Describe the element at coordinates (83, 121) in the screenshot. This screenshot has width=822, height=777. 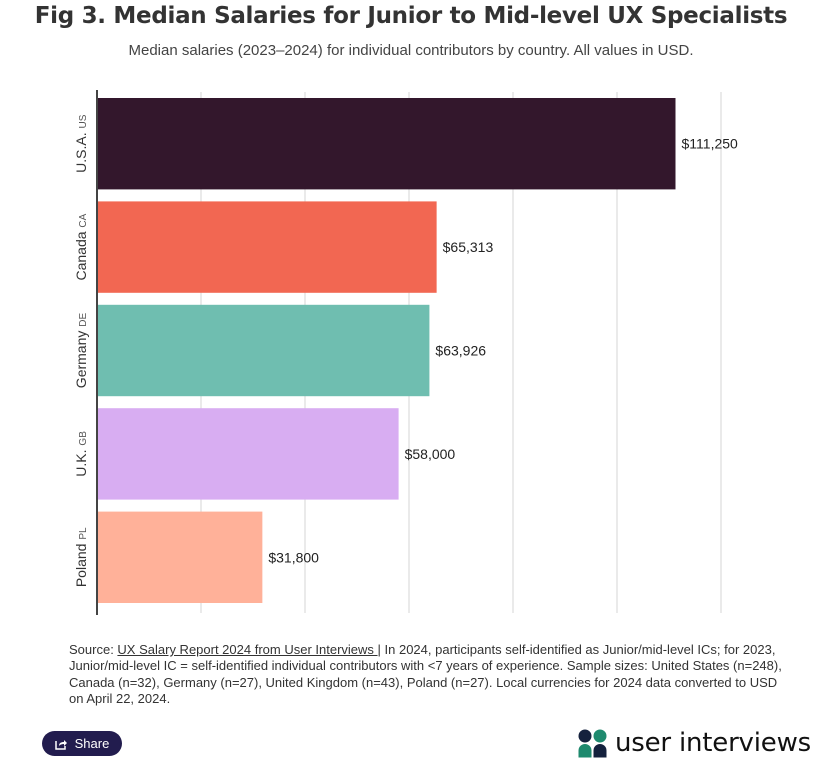
I see `country-code: US` at that location.